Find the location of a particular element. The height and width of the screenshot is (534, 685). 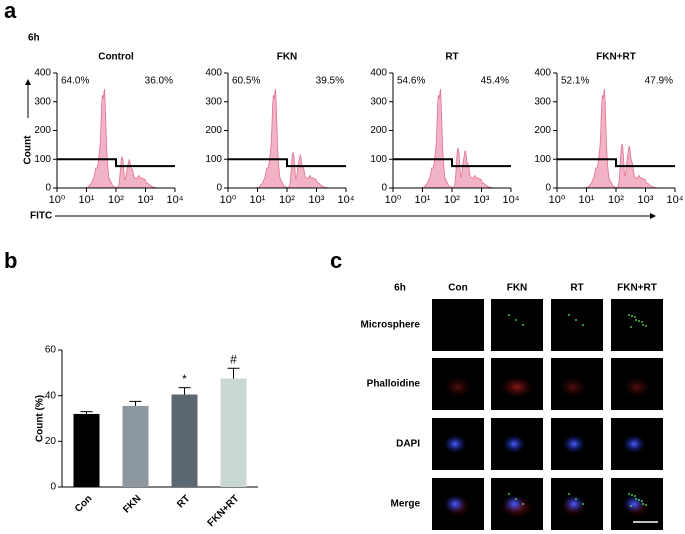

gate-label: 47.9% is located at coordinates (659, 81).